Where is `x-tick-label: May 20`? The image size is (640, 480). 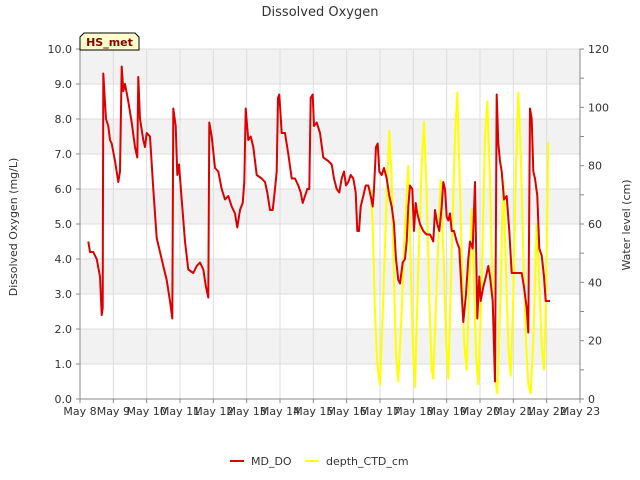 x-tick-label: May 20 is located at coordinates (480, 411).